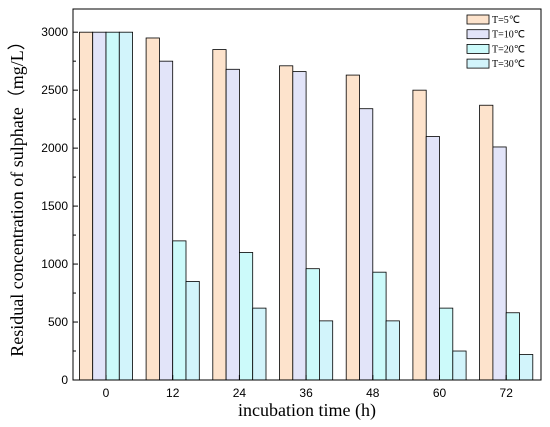  I want to click on y-tick-label: 2000, so click(54, 148).